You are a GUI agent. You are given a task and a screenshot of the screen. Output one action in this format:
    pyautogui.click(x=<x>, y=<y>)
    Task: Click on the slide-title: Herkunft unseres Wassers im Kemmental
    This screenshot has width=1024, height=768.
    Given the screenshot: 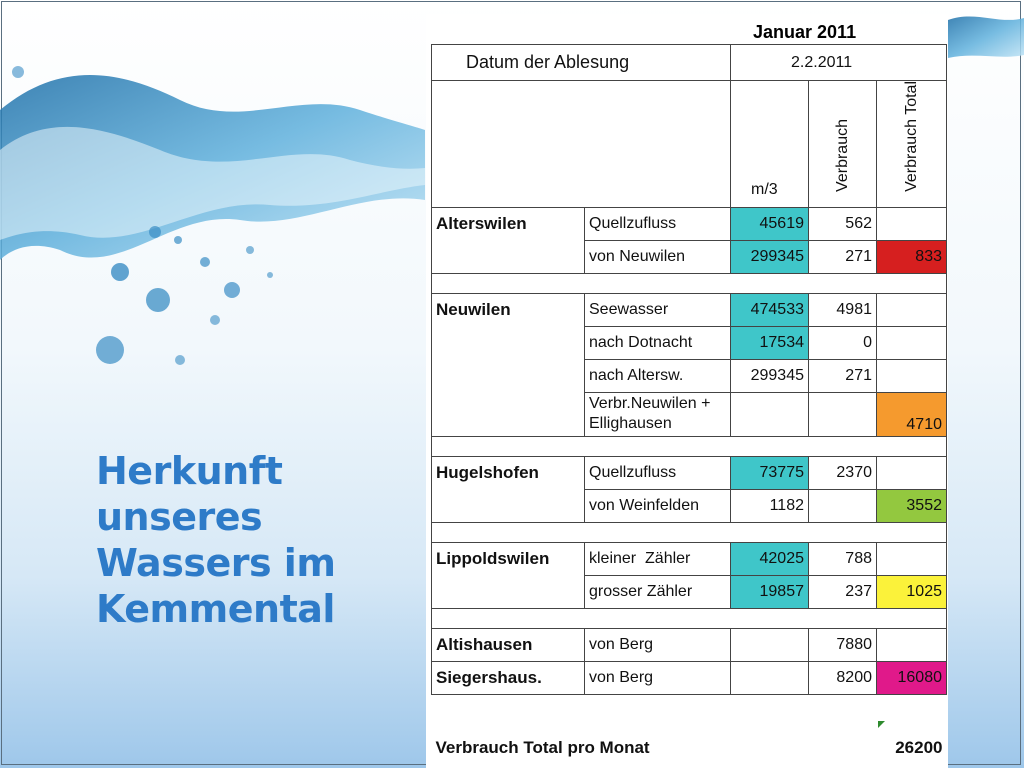 What is the action you would take?
    pyautogui.click(x=246, y=540)
    